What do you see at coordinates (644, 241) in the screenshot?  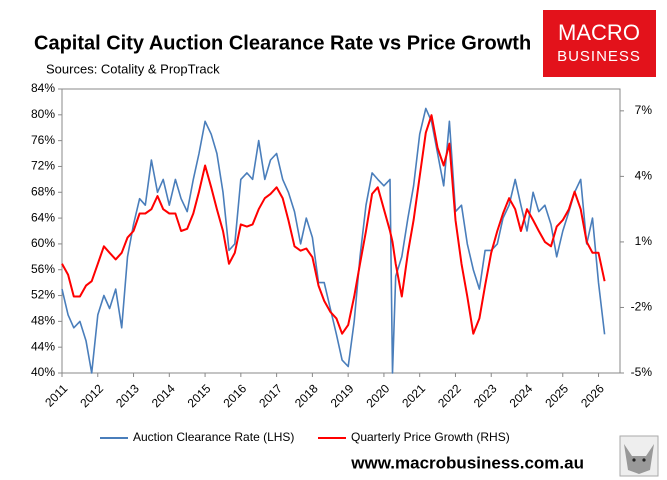 I see `y2-tick-label: 1%` at bounding box center [644, 241].